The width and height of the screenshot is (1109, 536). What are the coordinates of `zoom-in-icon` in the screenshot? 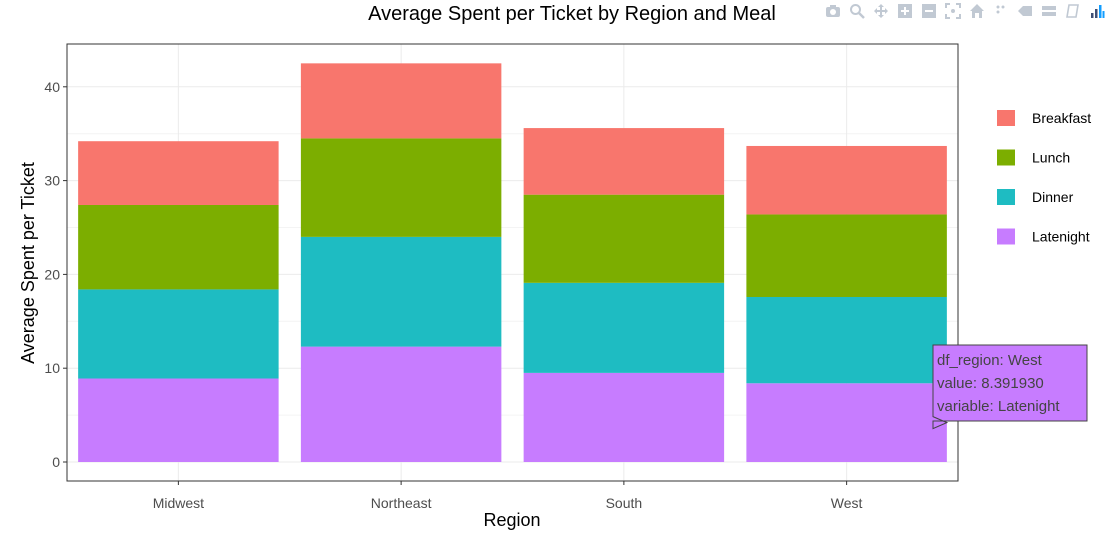 It's located at (905, 11).